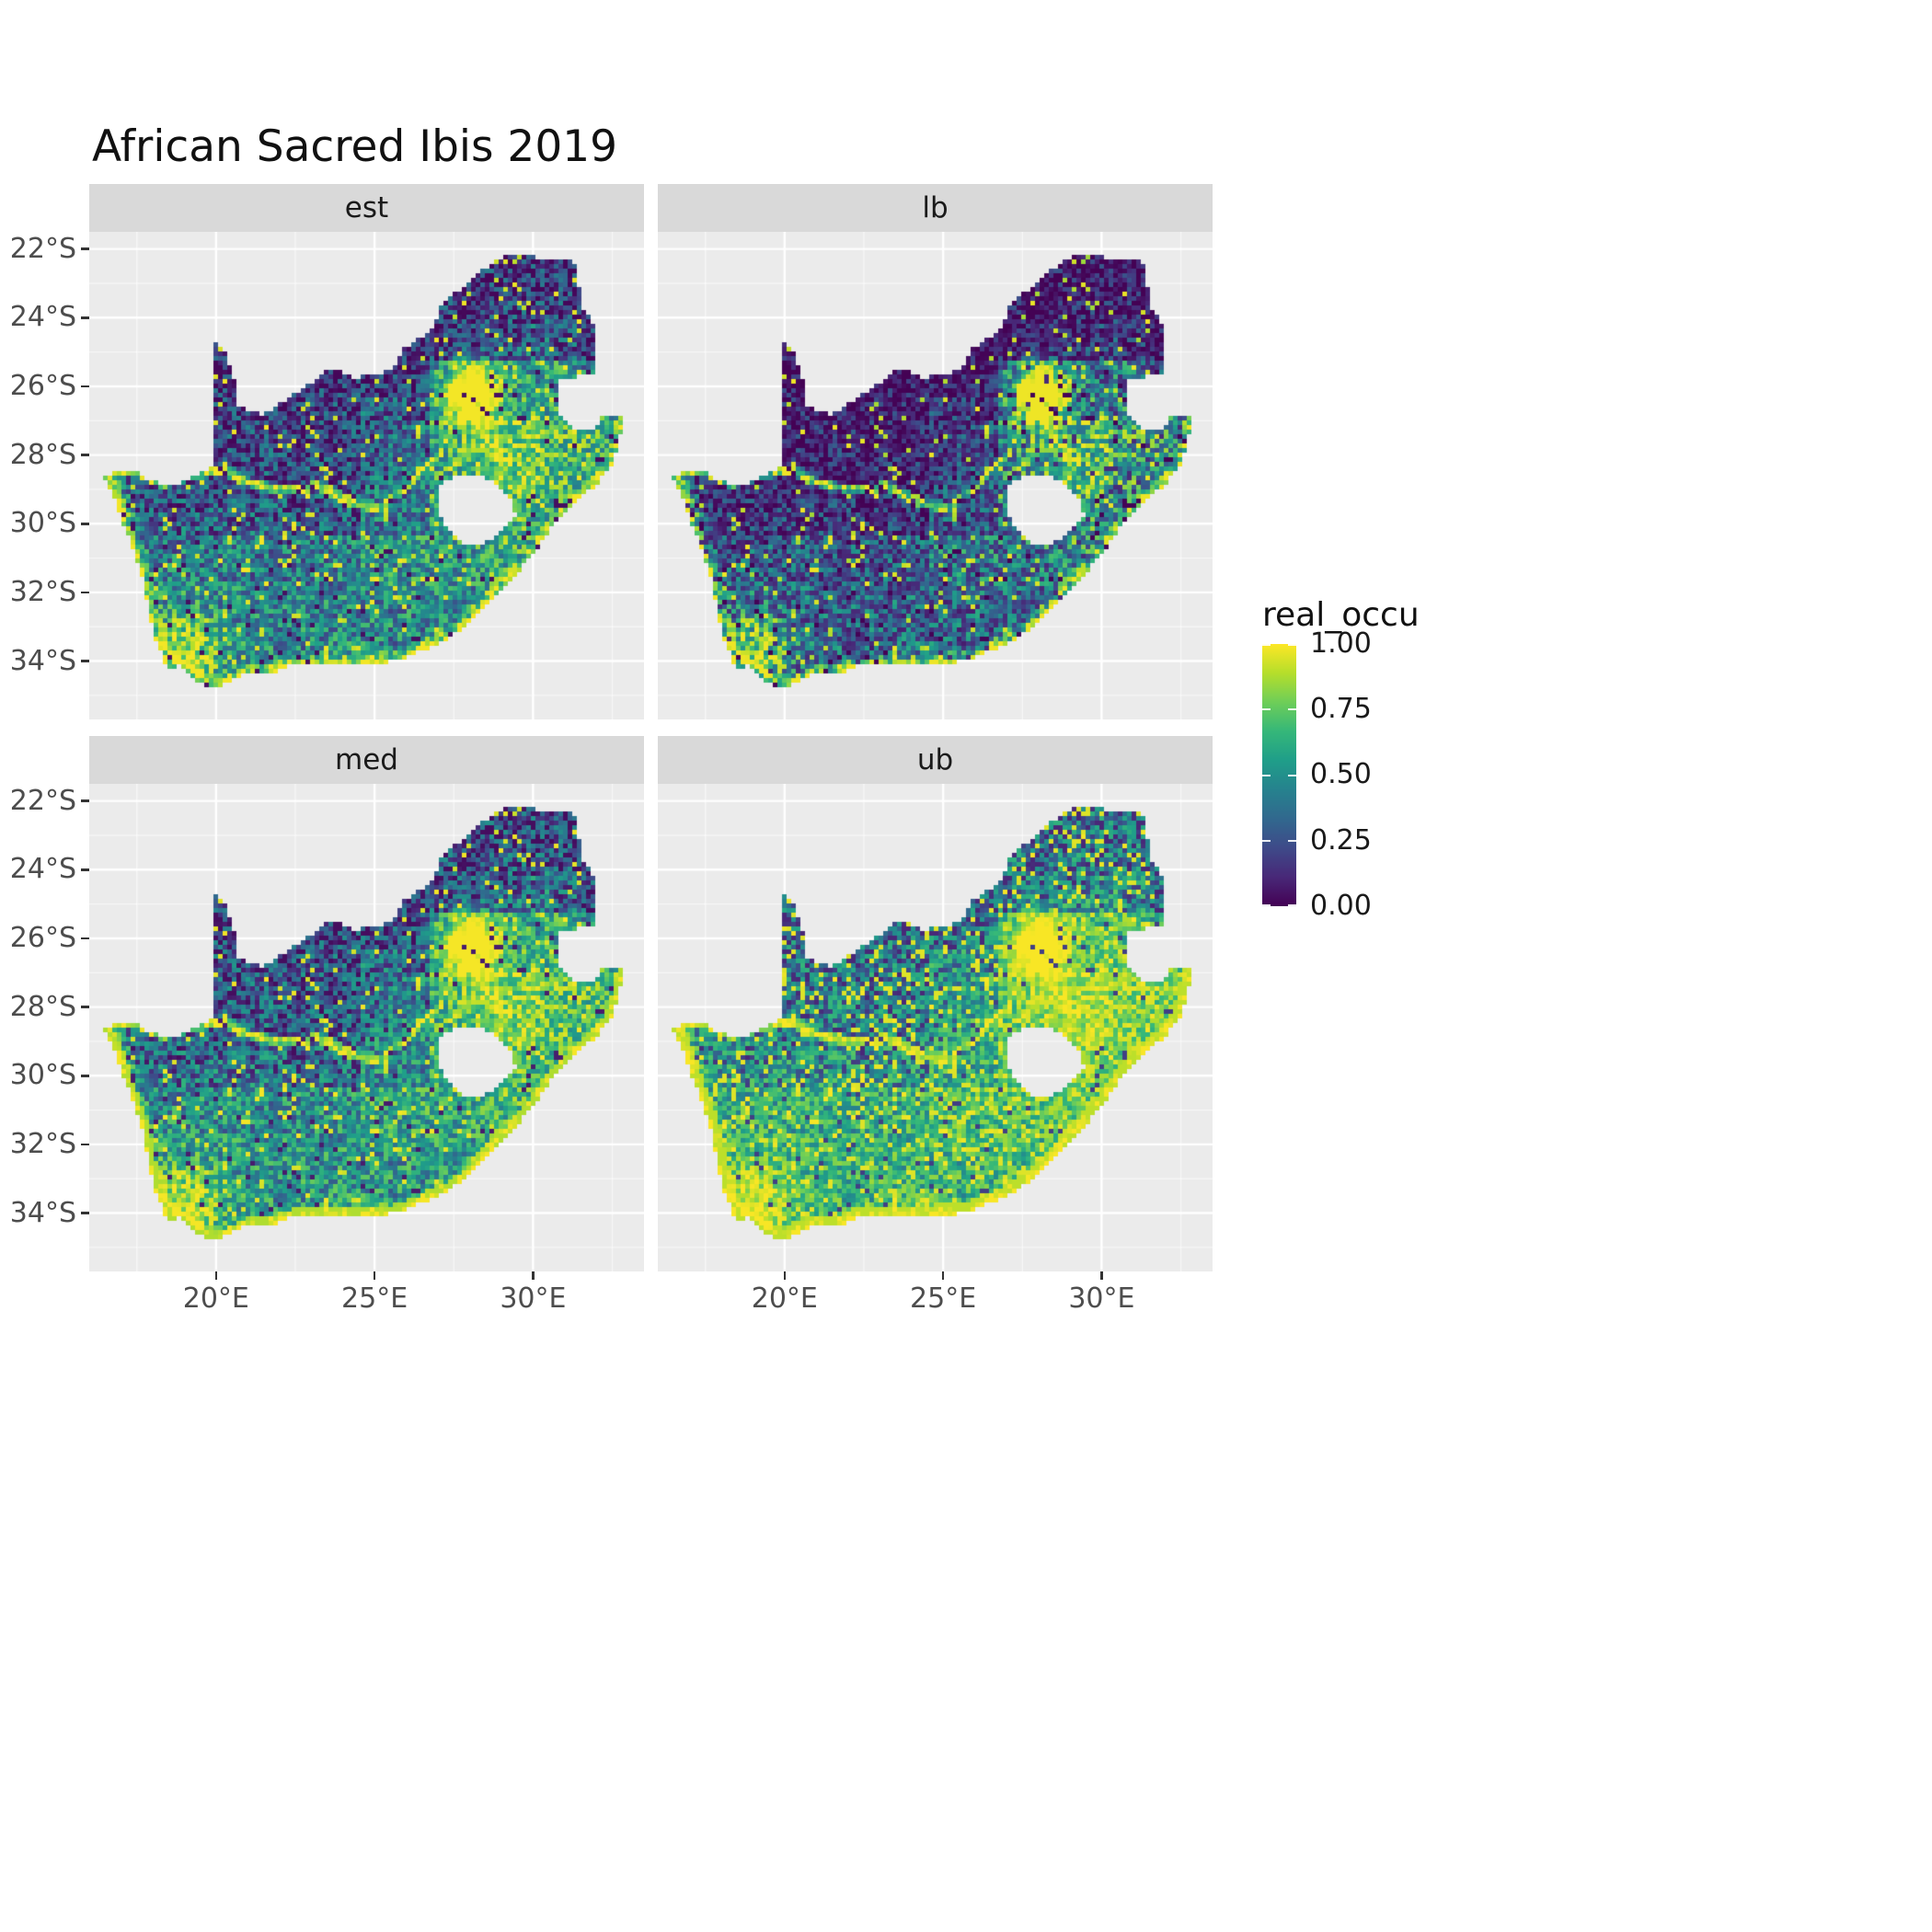 Image resolution: width=1932 pixels, height=1932 pixels. What do you see at coordinates (935, 760) in the screenshot?
I see `facet-strip-ub: ub` at bounding box center [935, 760].